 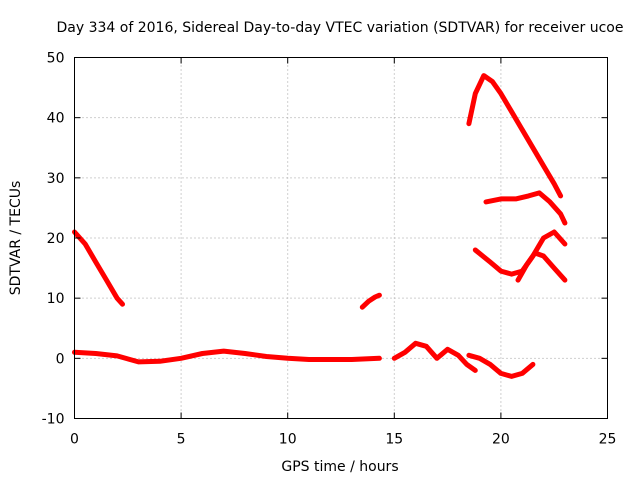 I want to click on y-tick-label: 10, so click(x=56, y=299).